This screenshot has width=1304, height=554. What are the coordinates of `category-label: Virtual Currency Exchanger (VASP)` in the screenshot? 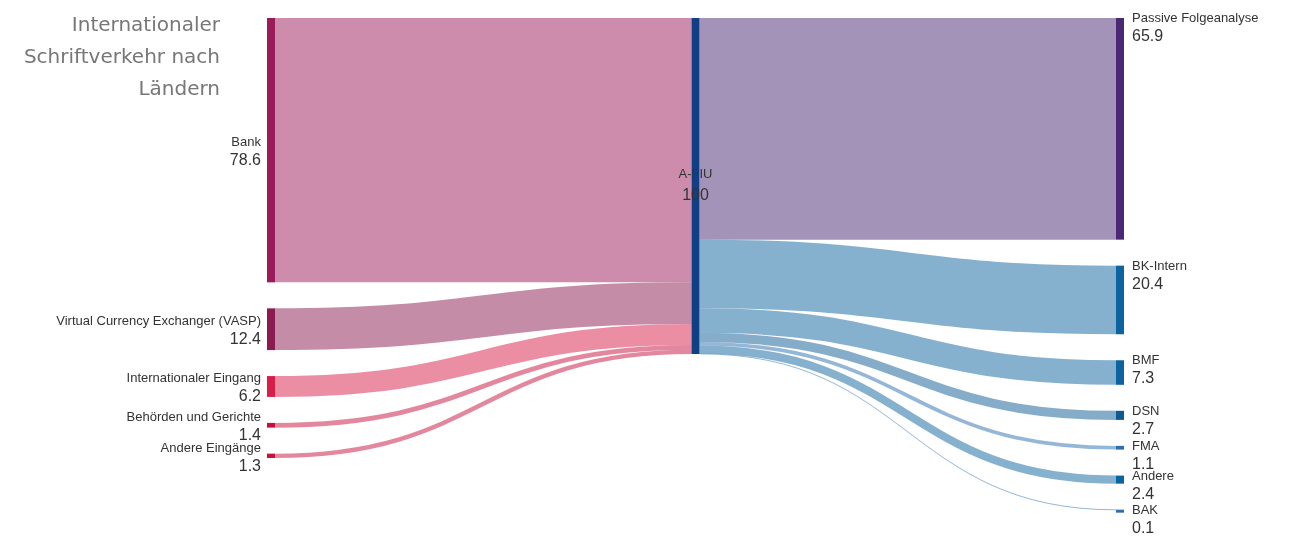 It's located at (158, 321).